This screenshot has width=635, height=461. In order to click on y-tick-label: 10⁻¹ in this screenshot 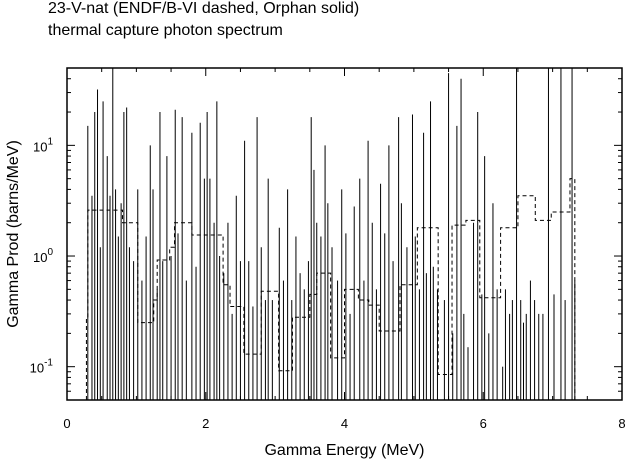, I will do `click(42, 367)`.